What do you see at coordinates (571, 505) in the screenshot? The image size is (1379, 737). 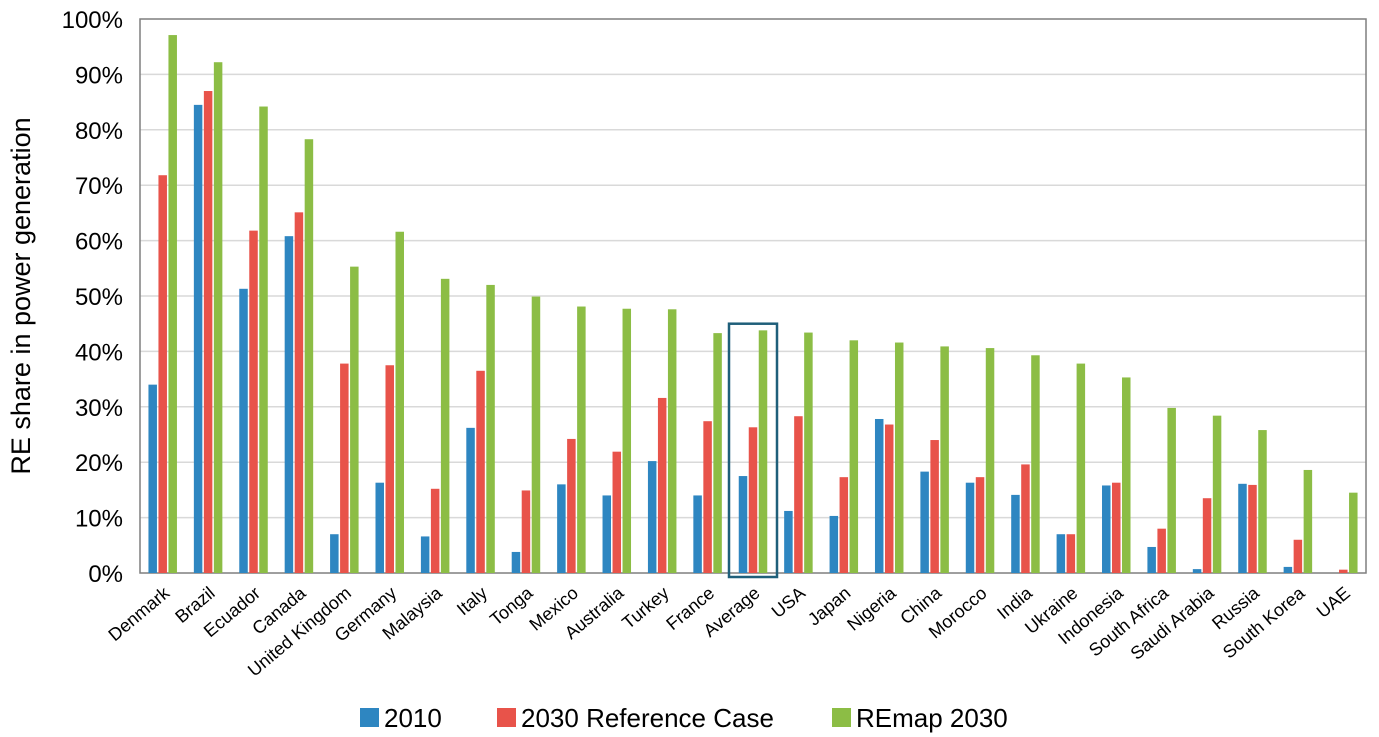 I see `bar-mexico-2030-reference-case` at bounding box center [571, 505].